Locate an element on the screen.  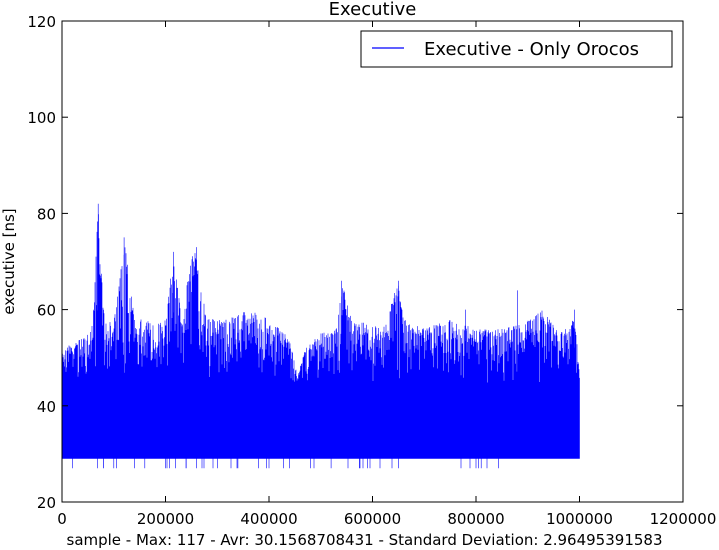
x-tick-label: 400000 is located at coordinates (268, 519).